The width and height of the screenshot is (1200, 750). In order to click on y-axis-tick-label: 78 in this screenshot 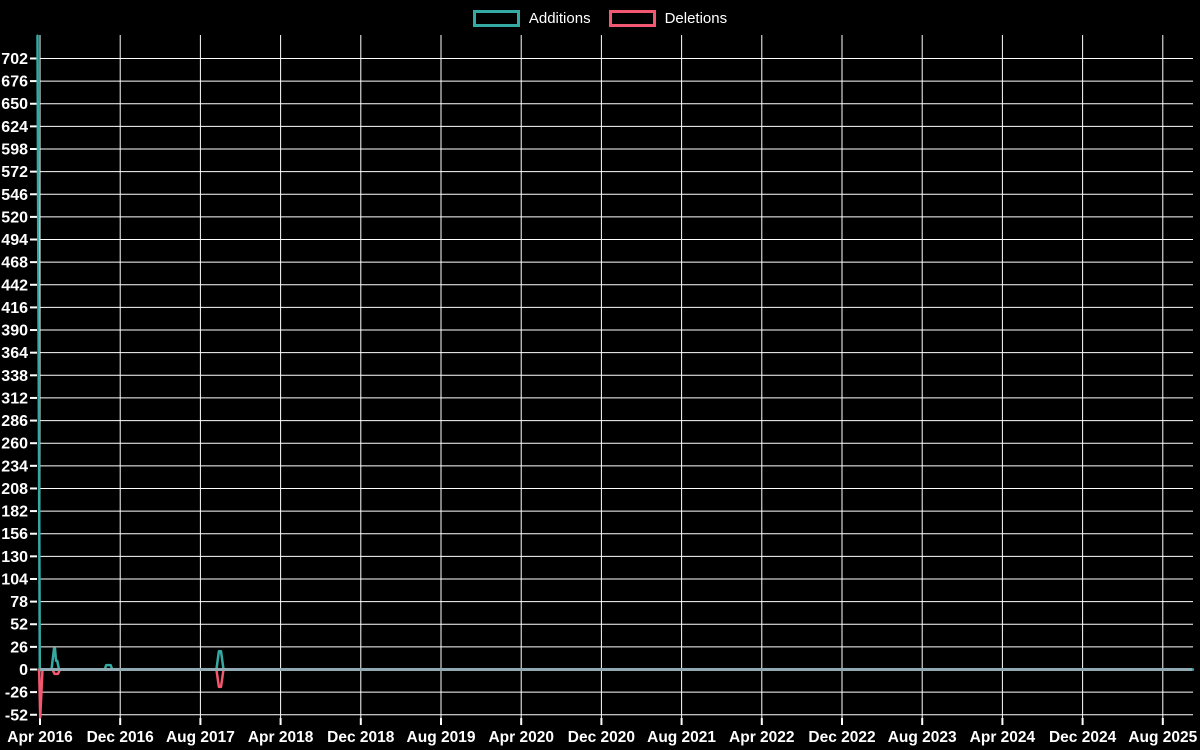, I will do `click(19, 602)`.